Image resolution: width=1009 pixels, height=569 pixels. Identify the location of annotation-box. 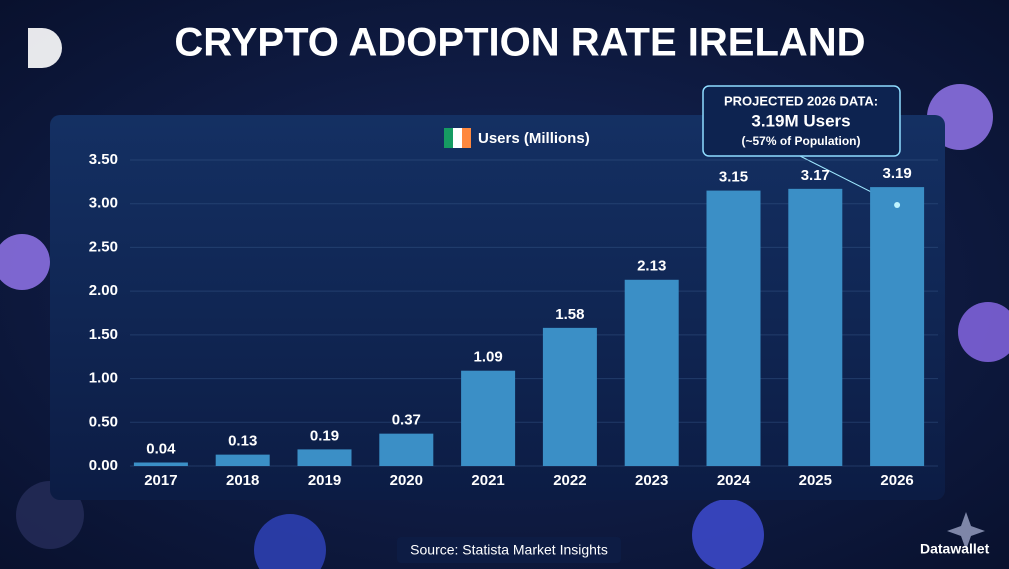
(801, 121).